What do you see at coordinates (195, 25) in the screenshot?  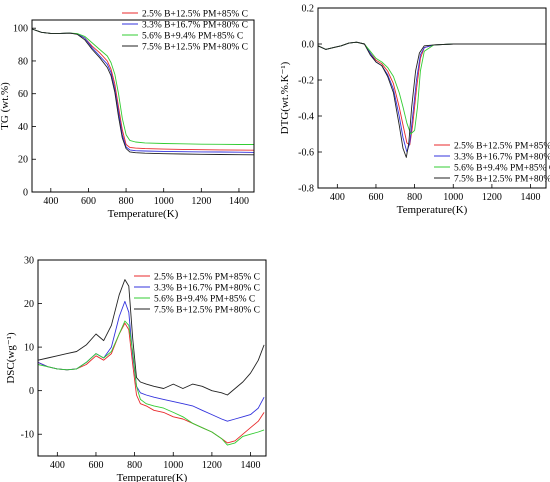 I see `tg-legend-label-1: 3.3% B+16.7% PM+80% C` at bounding box center [195, 25].